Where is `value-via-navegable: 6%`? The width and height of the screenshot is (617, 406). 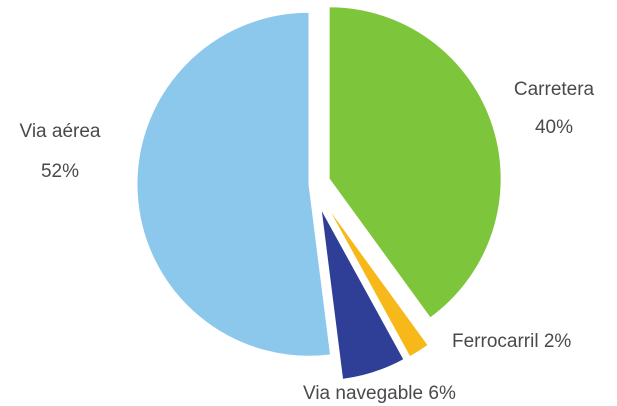
value-via-navegable: 6% is located at coordinates (442, 393).